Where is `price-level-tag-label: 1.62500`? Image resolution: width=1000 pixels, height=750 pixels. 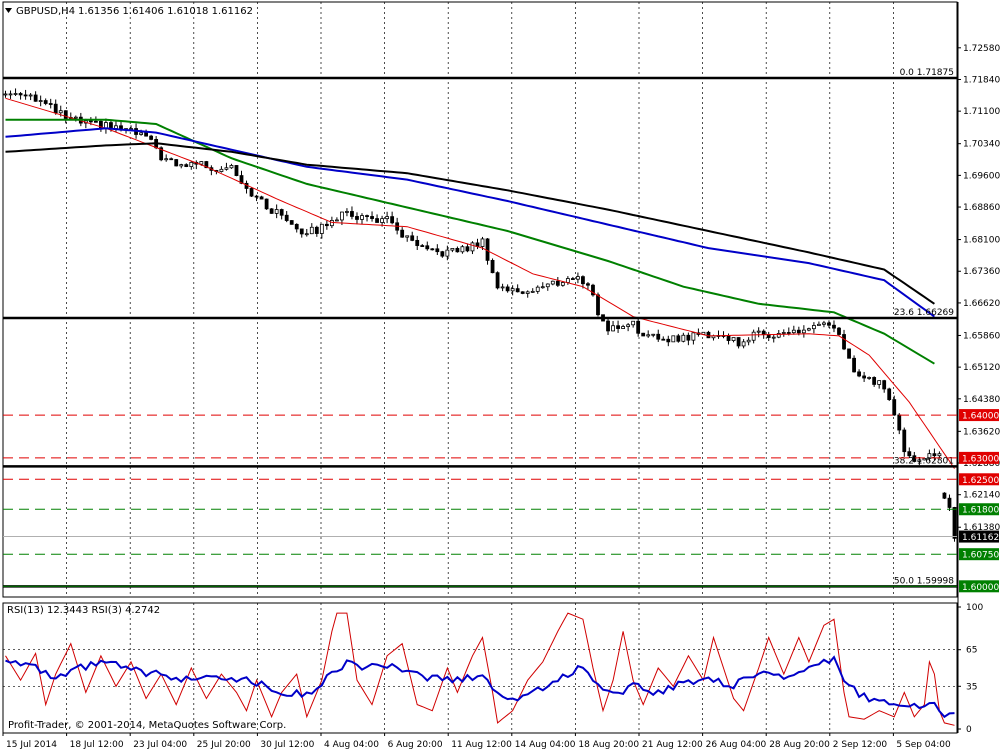
price-level-tag-label: 1.62500 is located at coordinates (980, 481).